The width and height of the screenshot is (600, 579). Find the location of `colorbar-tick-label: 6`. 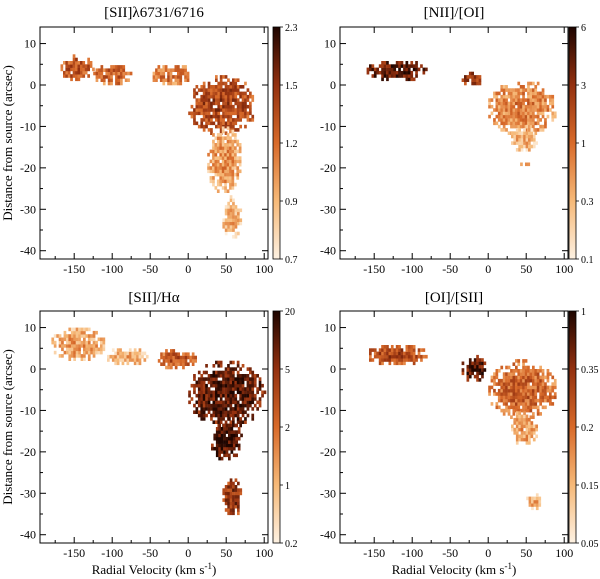

colorbar-tick-label: 6 is located at coordinates (583, 28).